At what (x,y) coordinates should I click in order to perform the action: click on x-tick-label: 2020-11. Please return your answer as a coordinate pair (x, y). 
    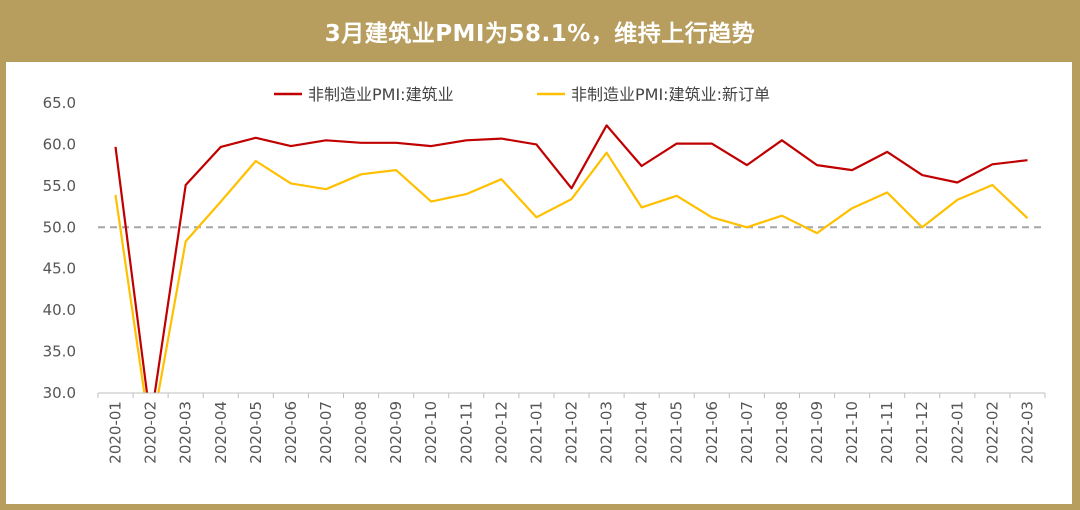
    Looking at the image, I should click on (466, 432).